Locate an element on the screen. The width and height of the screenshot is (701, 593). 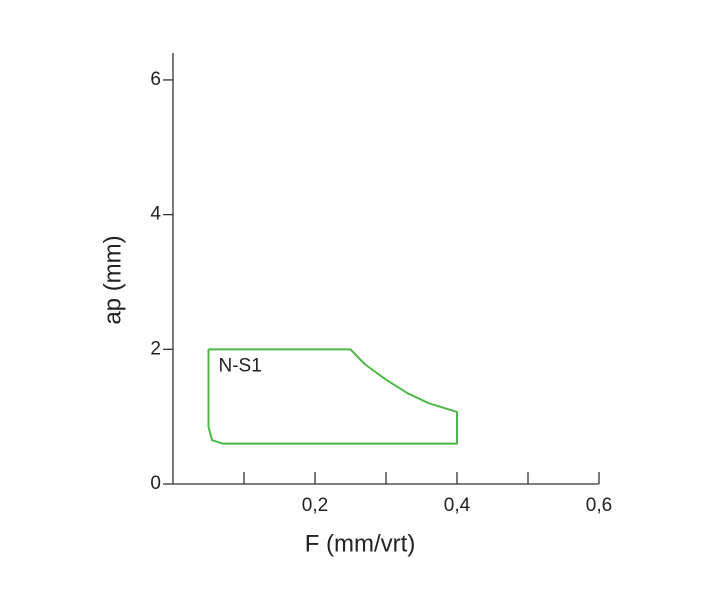
y-tick-label: 4 is located at coordinates (155, 214).